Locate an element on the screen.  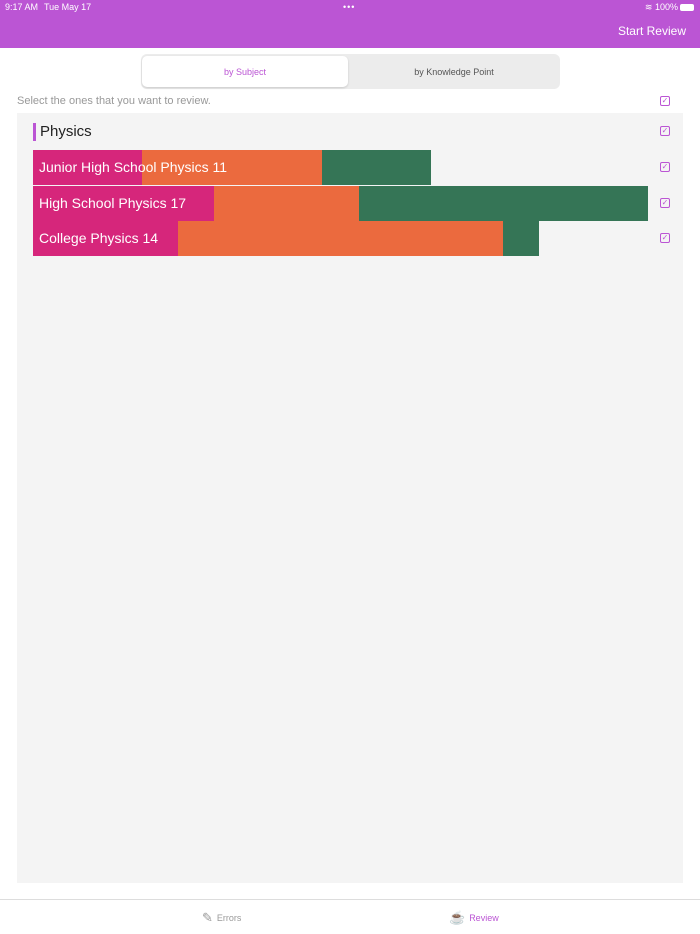
tab-errors: ✎ Errors is located at coordinates (221, 918).